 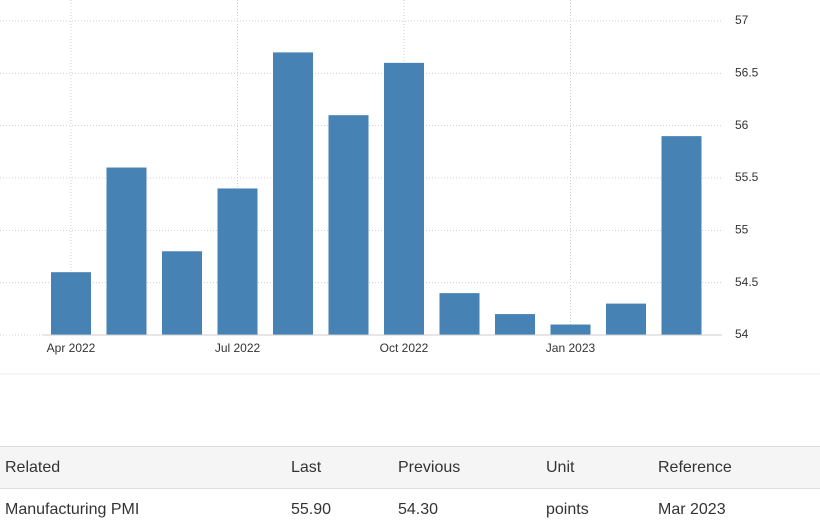 I want to click on y-tick-label: 55, so click(x=742, y=230).